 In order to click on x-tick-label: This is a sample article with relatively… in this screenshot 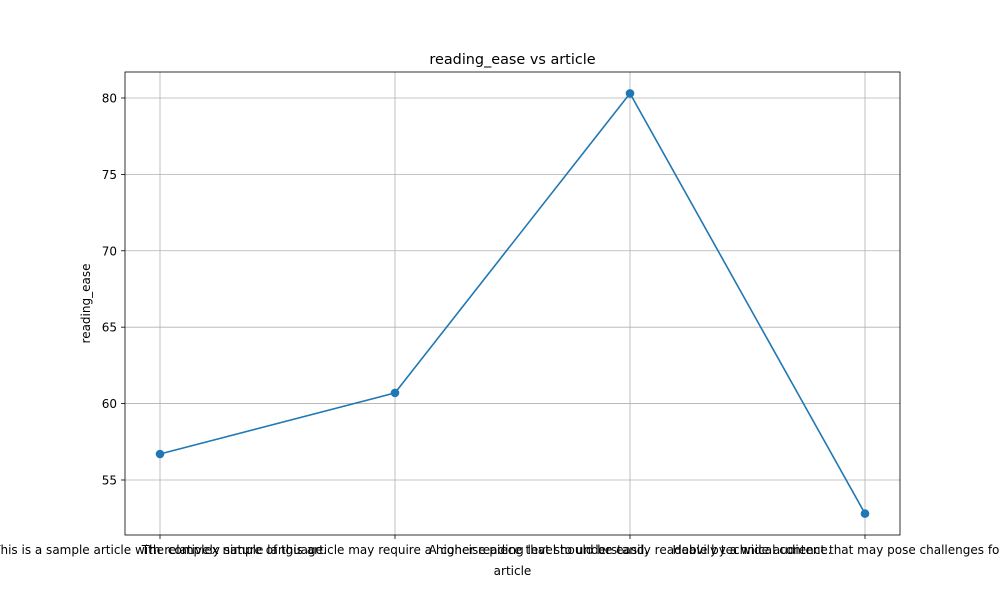, I will do `click(163, 550)`.